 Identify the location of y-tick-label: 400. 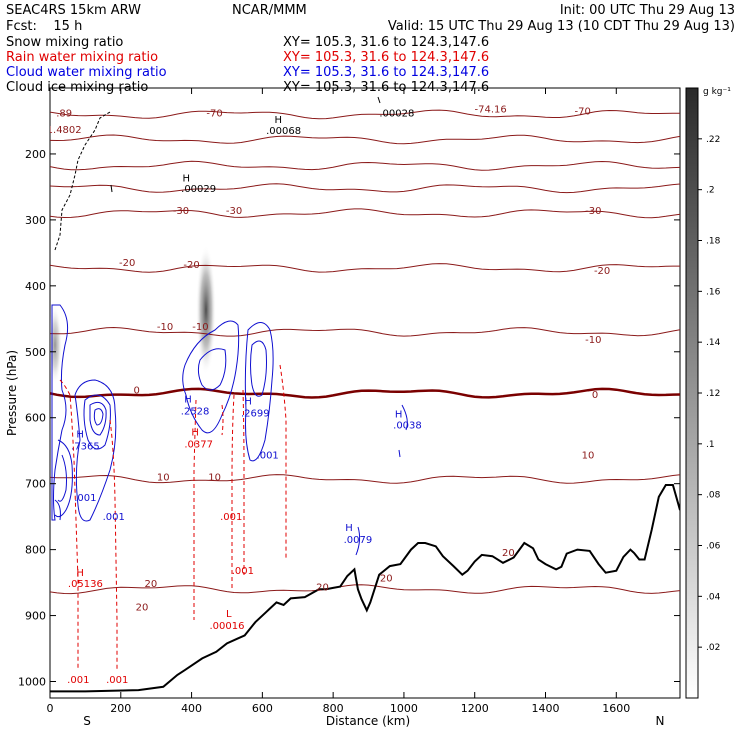
(35, 286).